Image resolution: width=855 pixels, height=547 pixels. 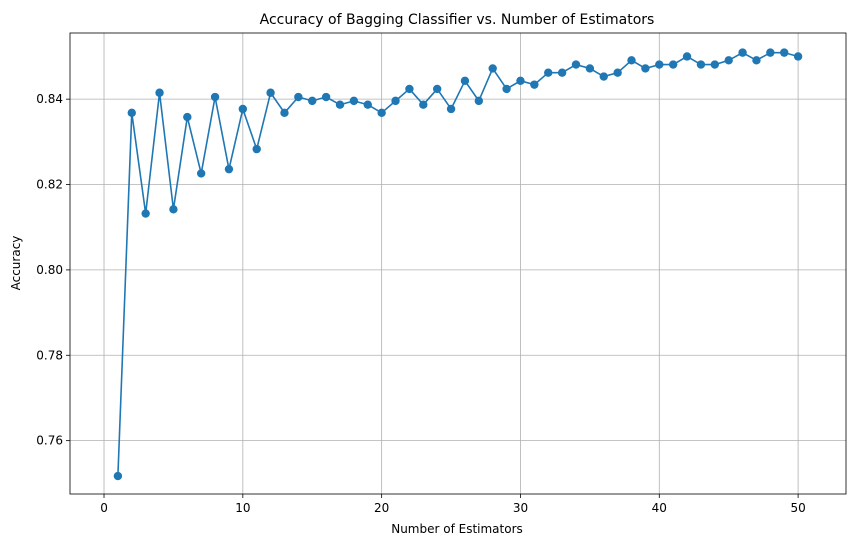 What do you see at coordinates (49, 441) in the screenshot?
I see `y-tick-label: 0.76` at bounding box center [49, 441].